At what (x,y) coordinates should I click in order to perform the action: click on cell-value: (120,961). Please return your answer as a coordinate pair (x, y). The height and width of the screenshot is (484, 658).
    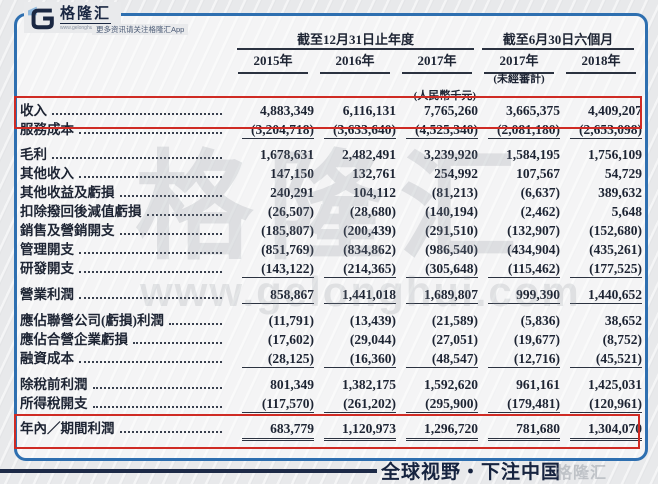
    Looking at the image, I should click on (606, 404).